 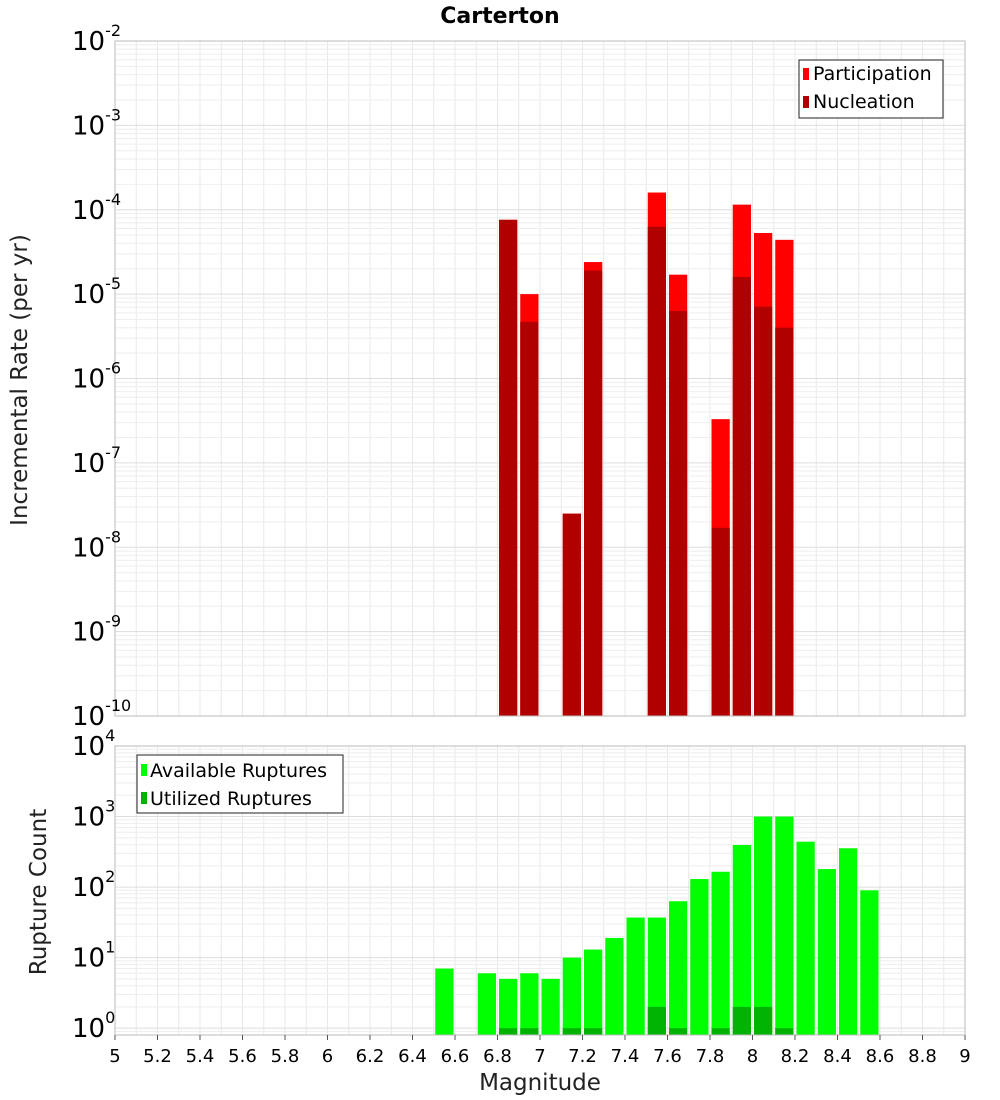 I want to click on legend-swatch-nucleation, so click(x=806, y=102).